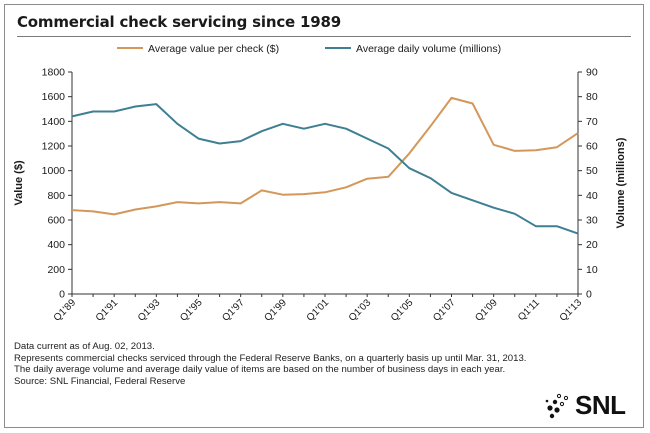  What do you see at coordinates (149, 310) in the screenshot?
I see `x-tick-label: Q1'93` at bounding box center [149, 310].